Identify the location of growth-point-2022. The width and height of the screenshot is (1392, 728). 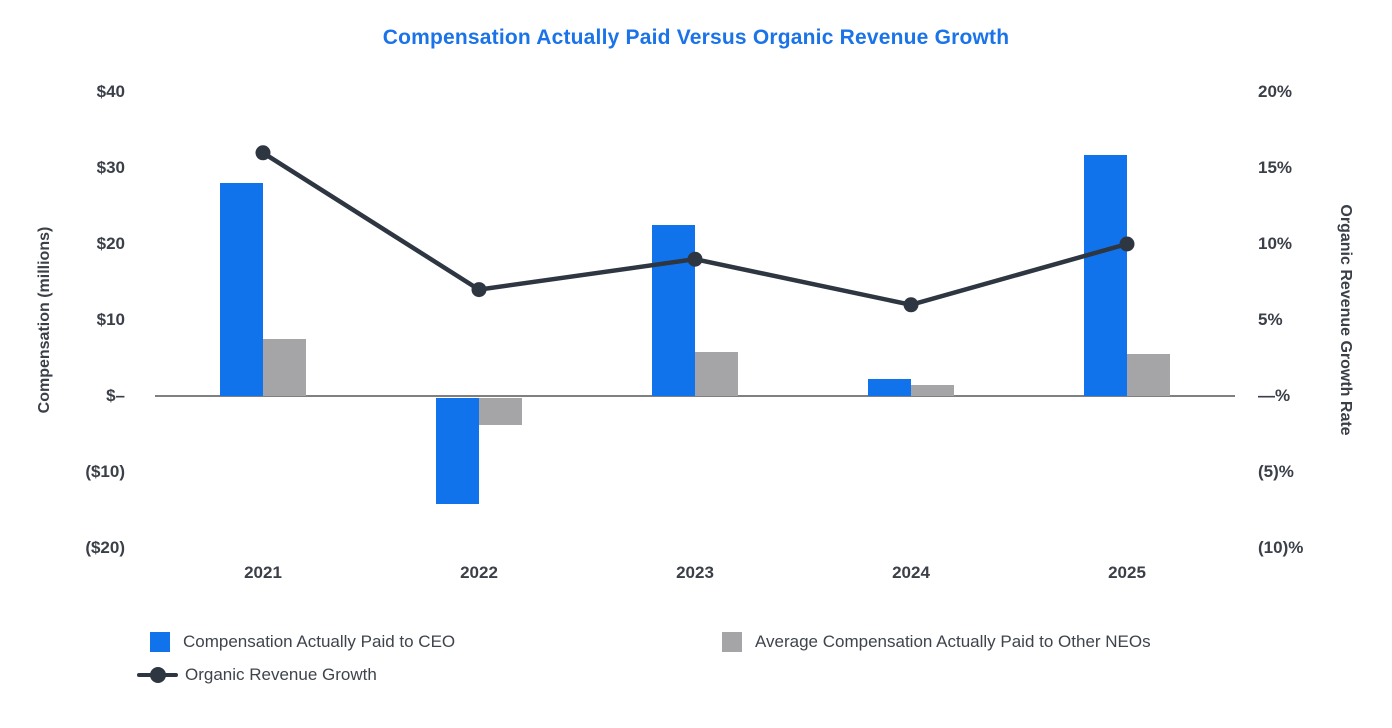
(479, 290).